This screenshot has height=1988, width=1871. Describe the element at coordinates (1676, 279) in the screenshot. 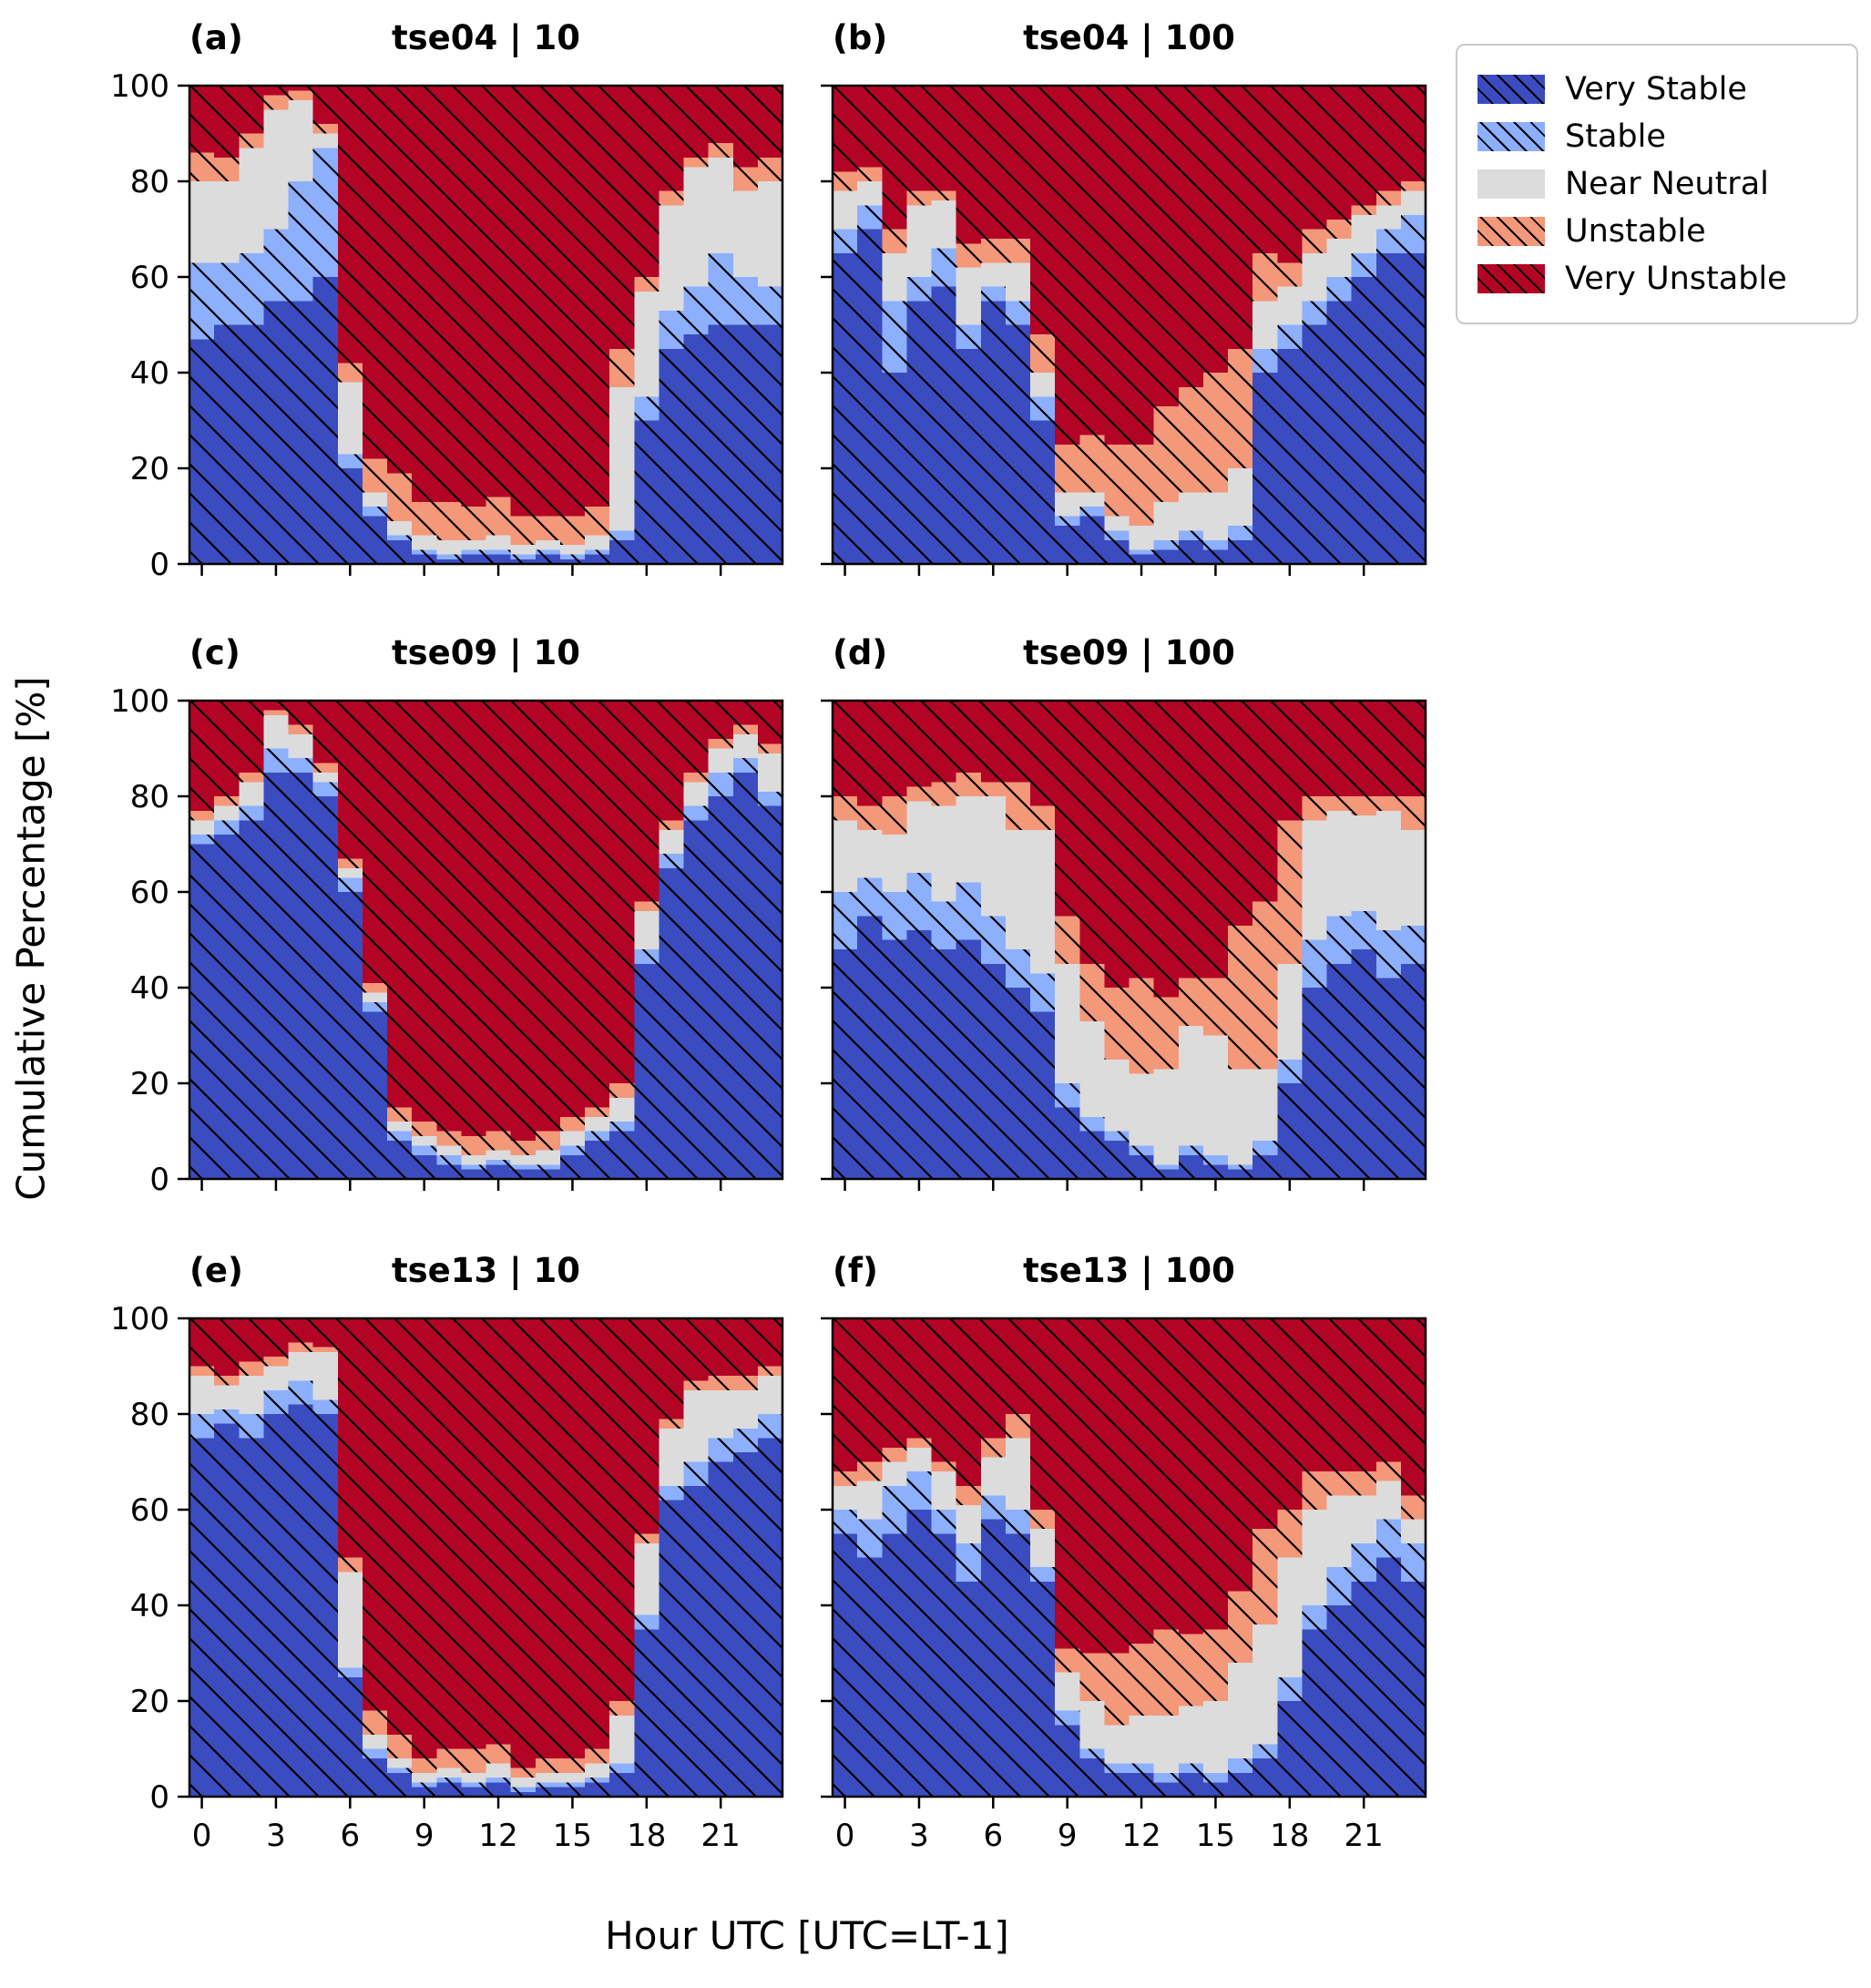

I see `legend-label-very-unstable: Very Unstable` at that location.